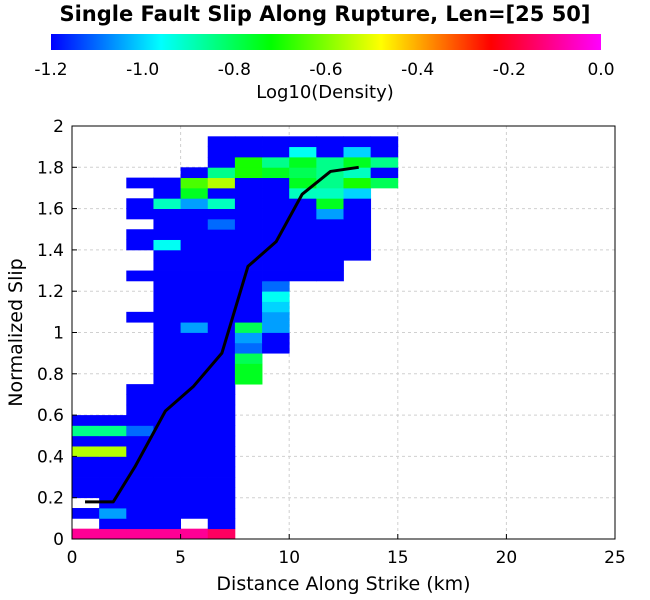  Describe the element at coordinates (50, 70) in the screenshot. I see `colorbar-tick-label: -1.2` at that location.